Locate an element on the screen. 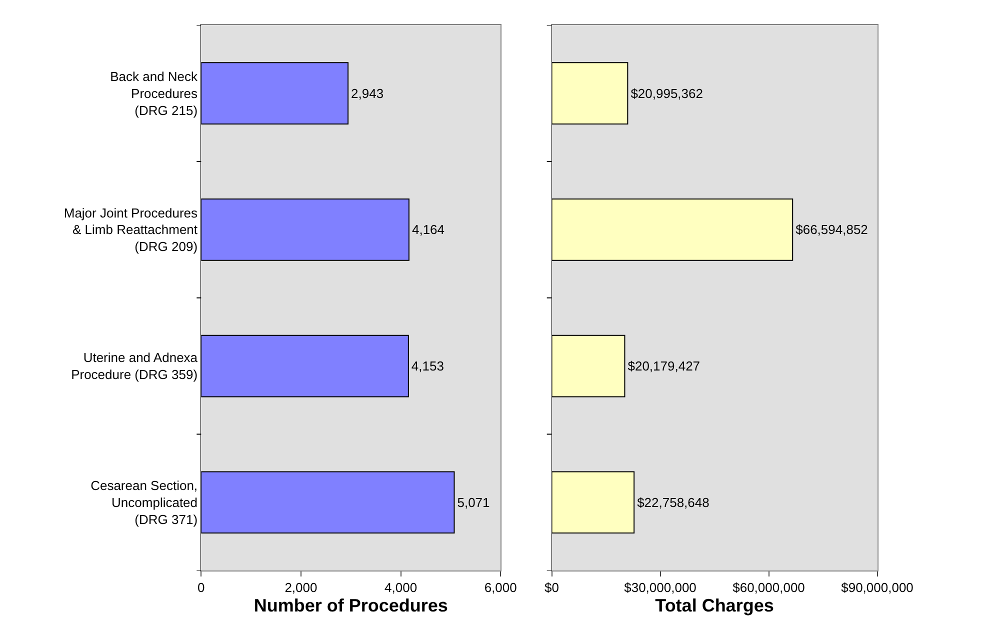 This screenshot has width=993, height=626. data-label: 4,164 is located at coordinates (428, 230).